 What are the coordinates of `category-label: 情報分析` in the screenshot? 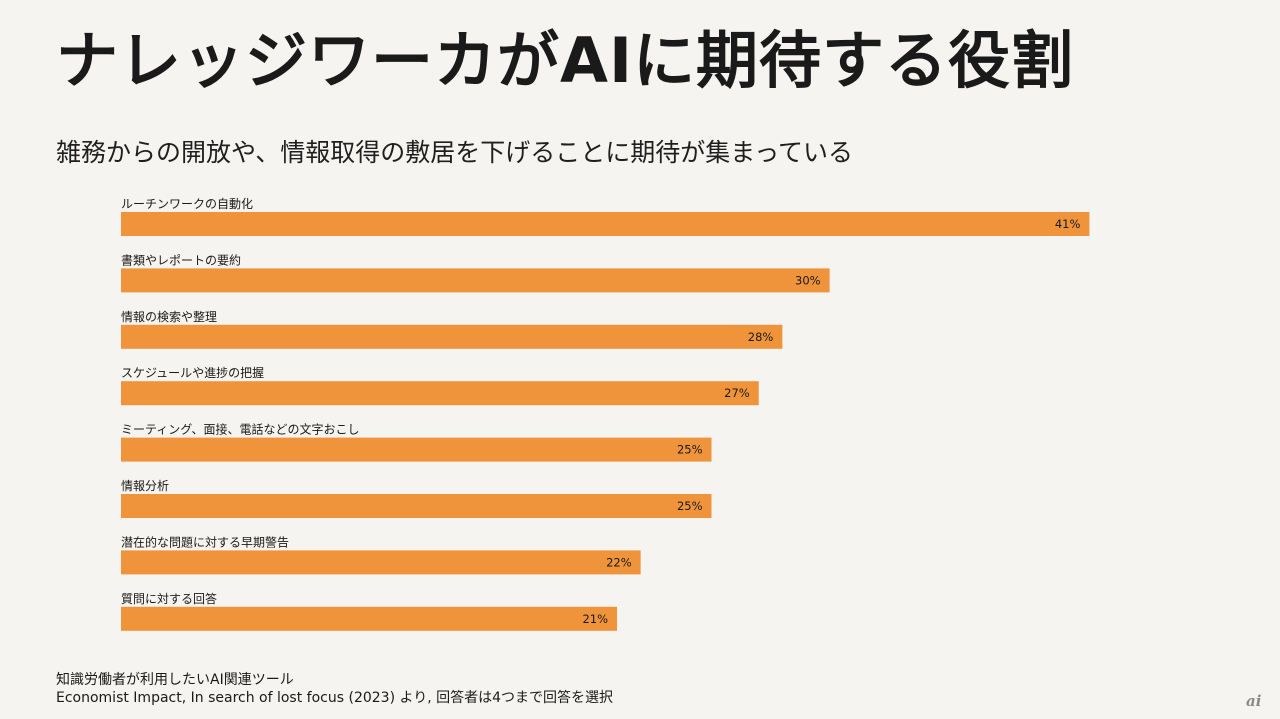 It's located at (145, 486).